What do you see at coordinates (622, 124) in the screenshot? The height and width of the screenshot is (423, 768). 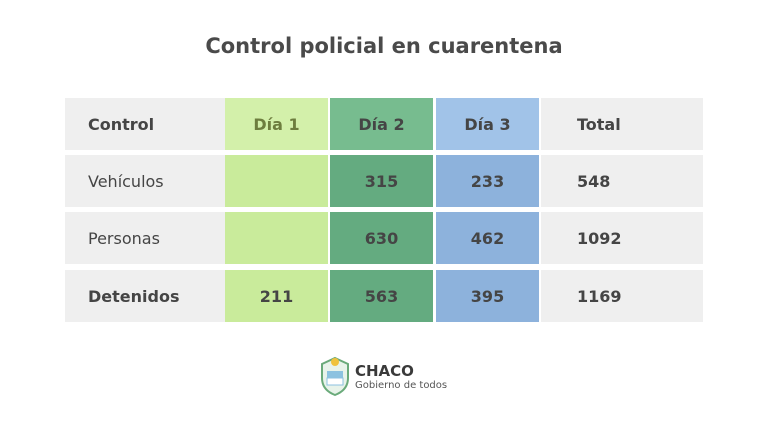 I see `column-header: Total` at bounding box center [622, 124].